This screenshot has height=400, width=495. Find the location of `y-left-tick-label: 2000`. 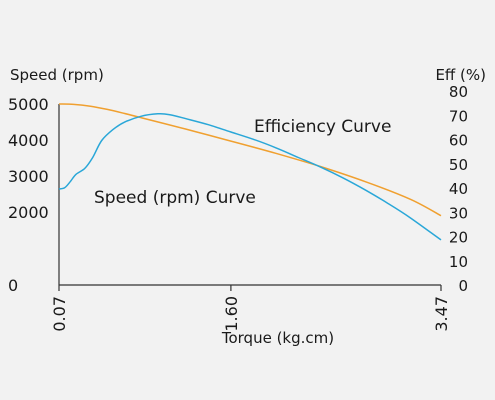

y-left-tick-label: 2000 is located at coordinates (28, 212).